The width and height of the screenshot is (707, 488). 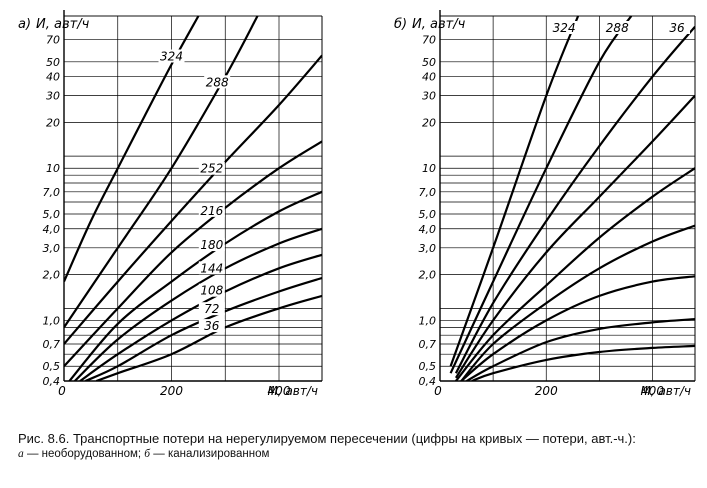 I want to click on panel-label: а), so click(x=24, y=24).